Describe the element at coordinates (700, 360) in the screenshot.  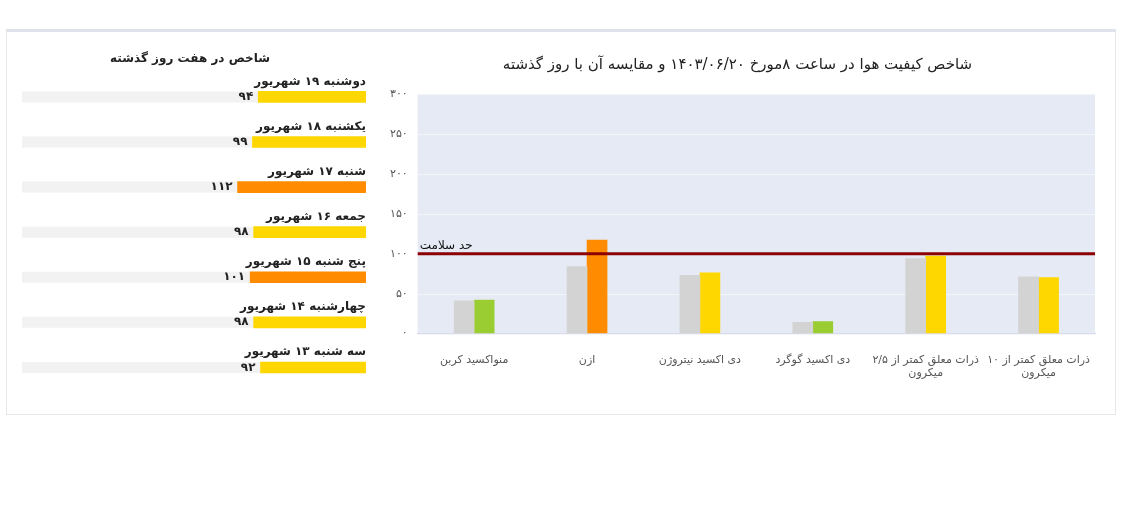
I see `x-tick-label: دی اکسید نیتروژن` at that location.